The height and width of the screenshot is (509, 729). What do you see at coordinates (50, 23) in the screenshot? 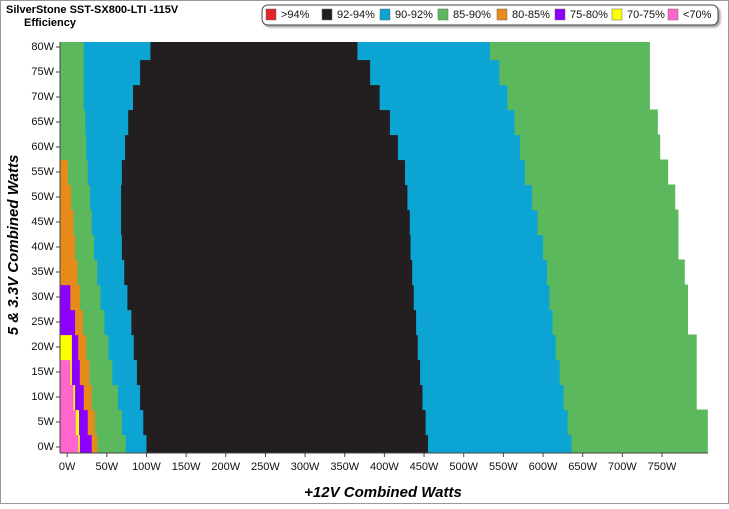
I see `chart-subtitle: Efficiency` at bounding box center [50, 23].